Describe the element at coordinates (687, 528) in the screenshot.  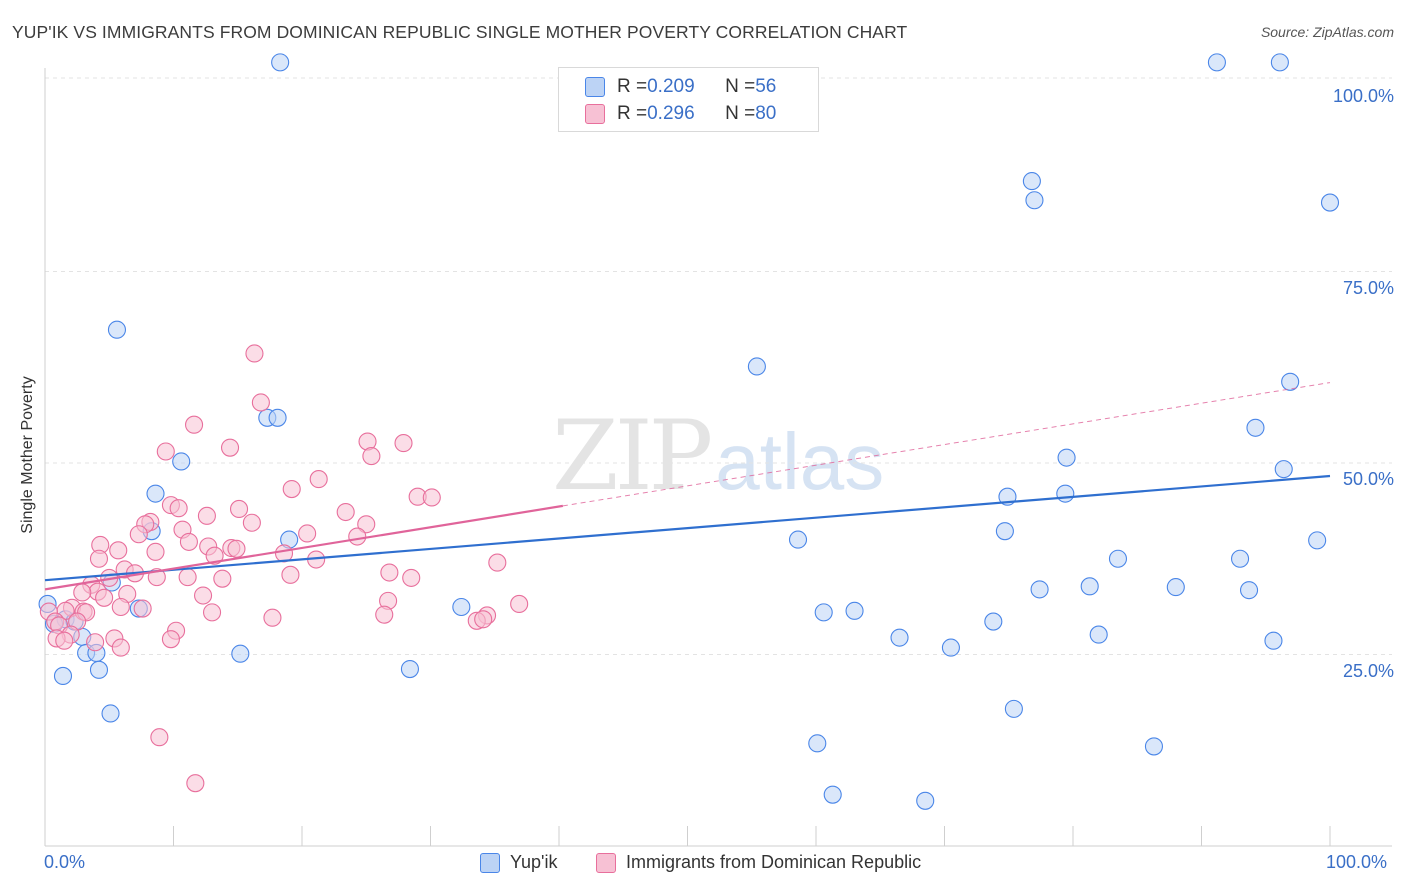
I see `yupik-trend-line` at that location.